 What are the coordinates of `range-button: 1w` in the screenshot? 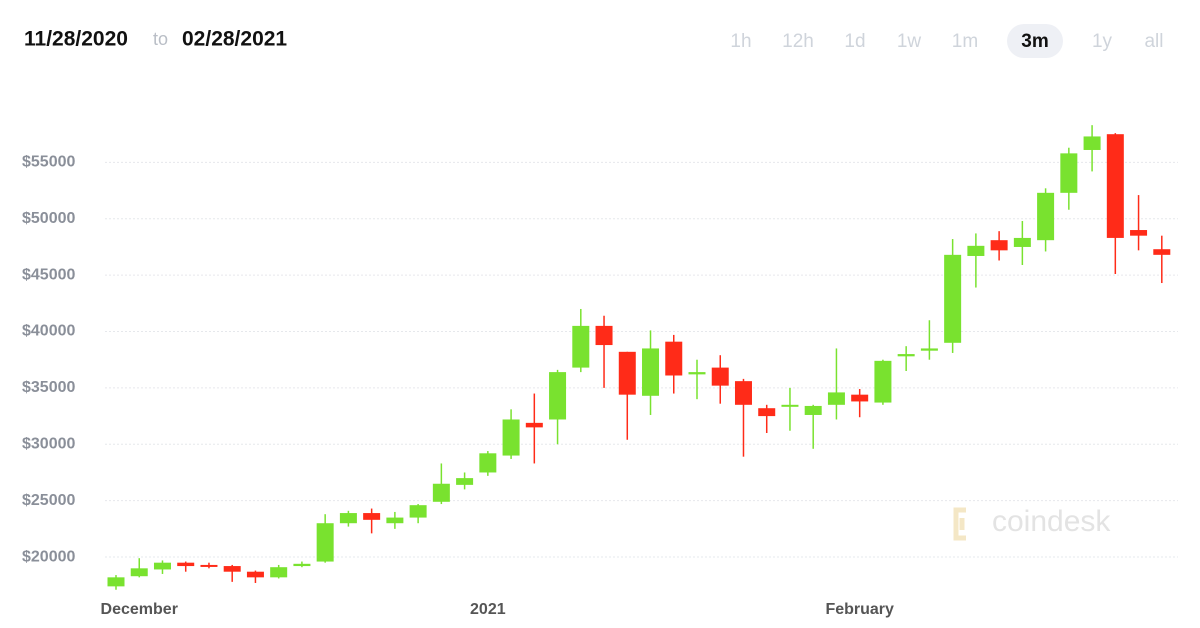 It's located at (909, 41).